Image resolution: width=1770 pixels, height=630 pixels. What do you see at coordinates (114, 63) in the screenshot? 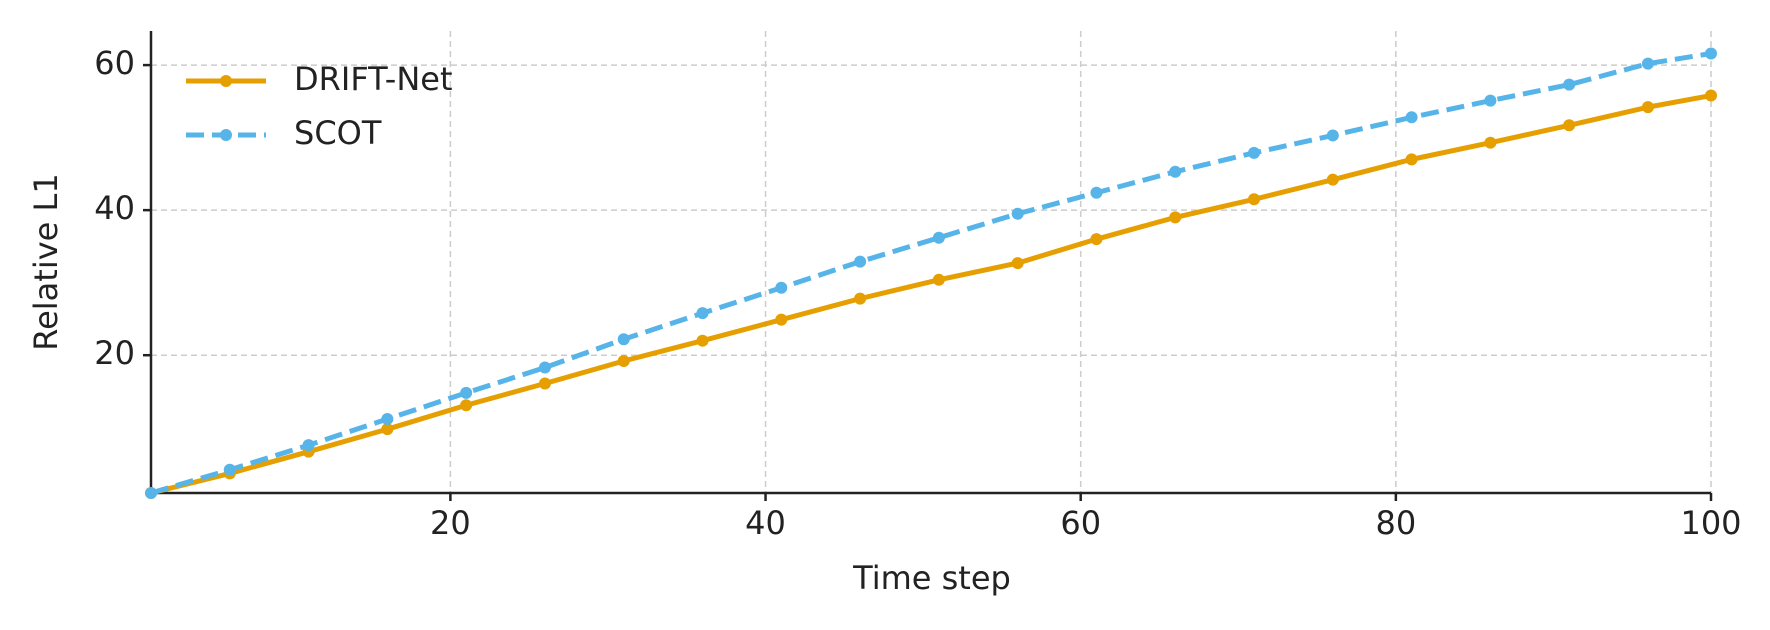
I see `y-tick-label: 60` at bounding box center [114, 63].